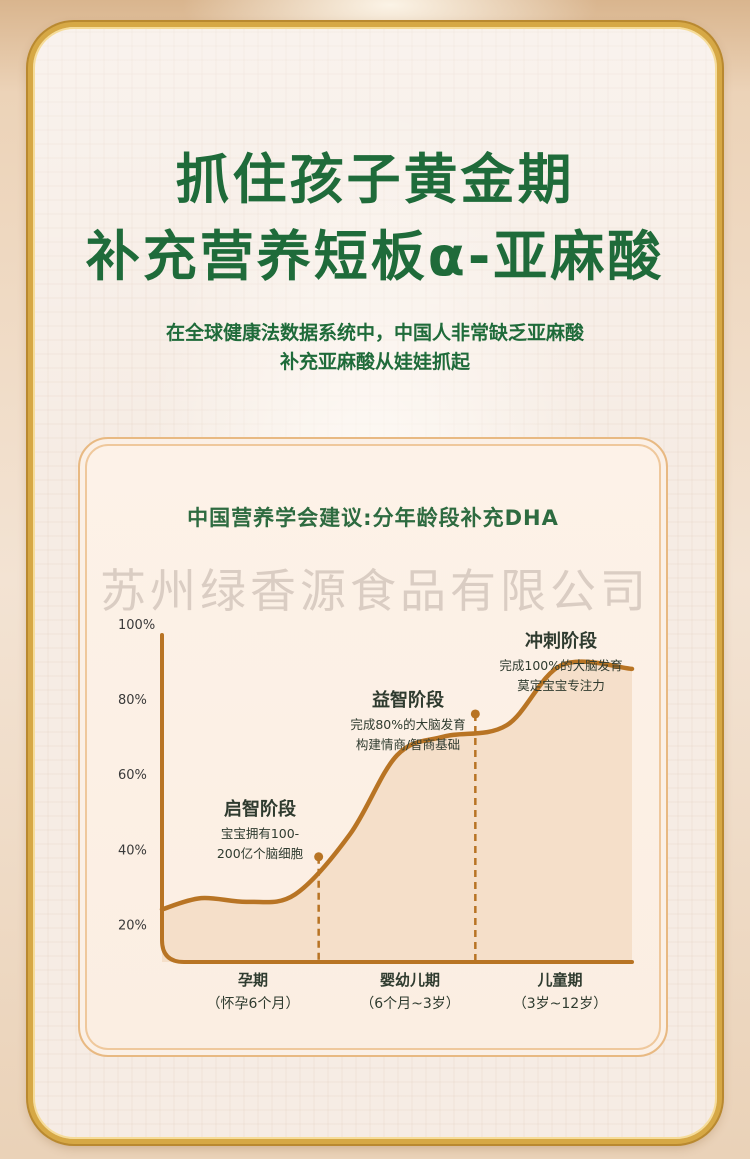 This screenshot has width=750, height=1159. What do you see at coordinates (397, 785) in the screenshot?
I see `nutrition-curve-line` at bounding box center [397, 785].